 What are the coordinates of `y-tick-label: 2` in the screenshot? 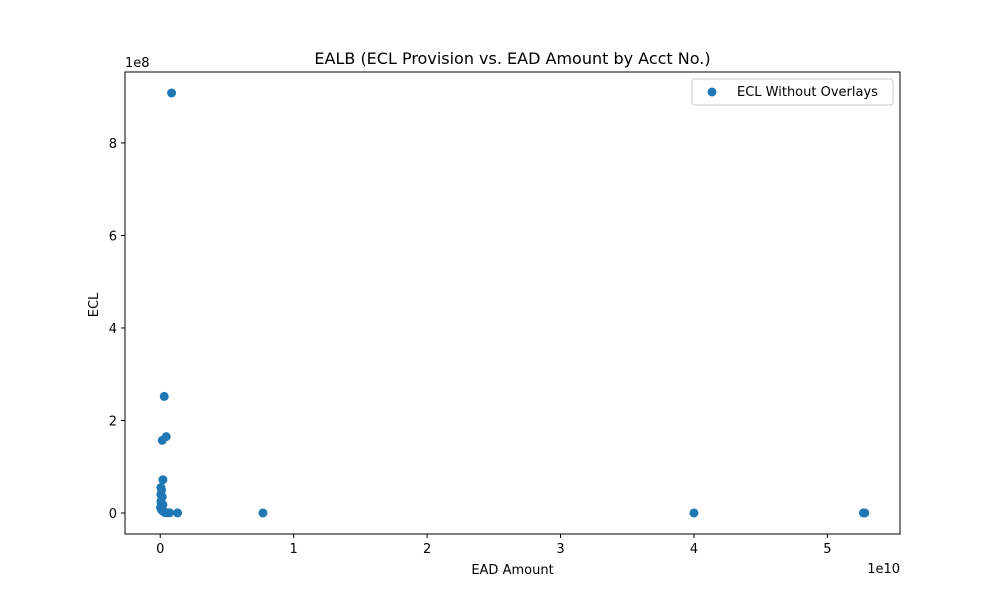 It's located at (113, 421).